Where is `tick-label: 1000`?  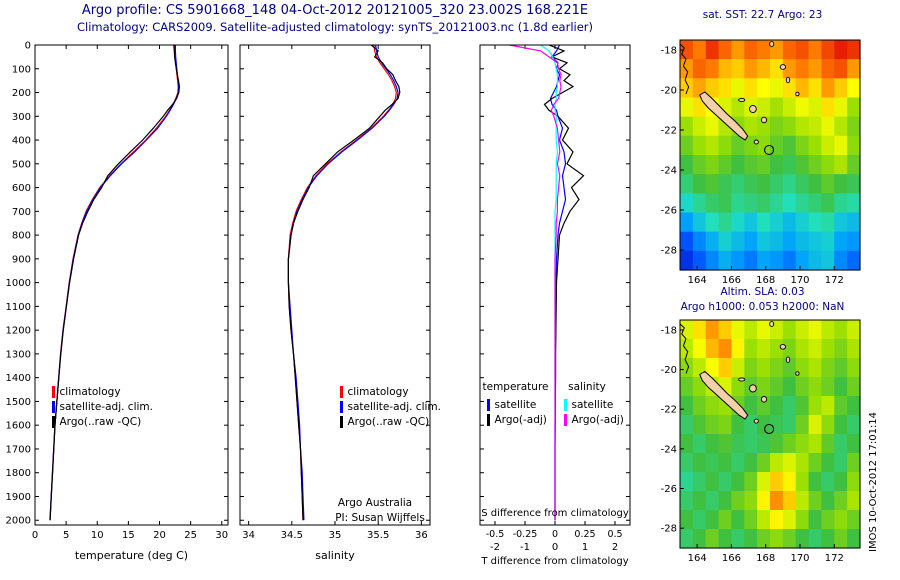 tick-label: 1000 is located at coordinates (18, 283).